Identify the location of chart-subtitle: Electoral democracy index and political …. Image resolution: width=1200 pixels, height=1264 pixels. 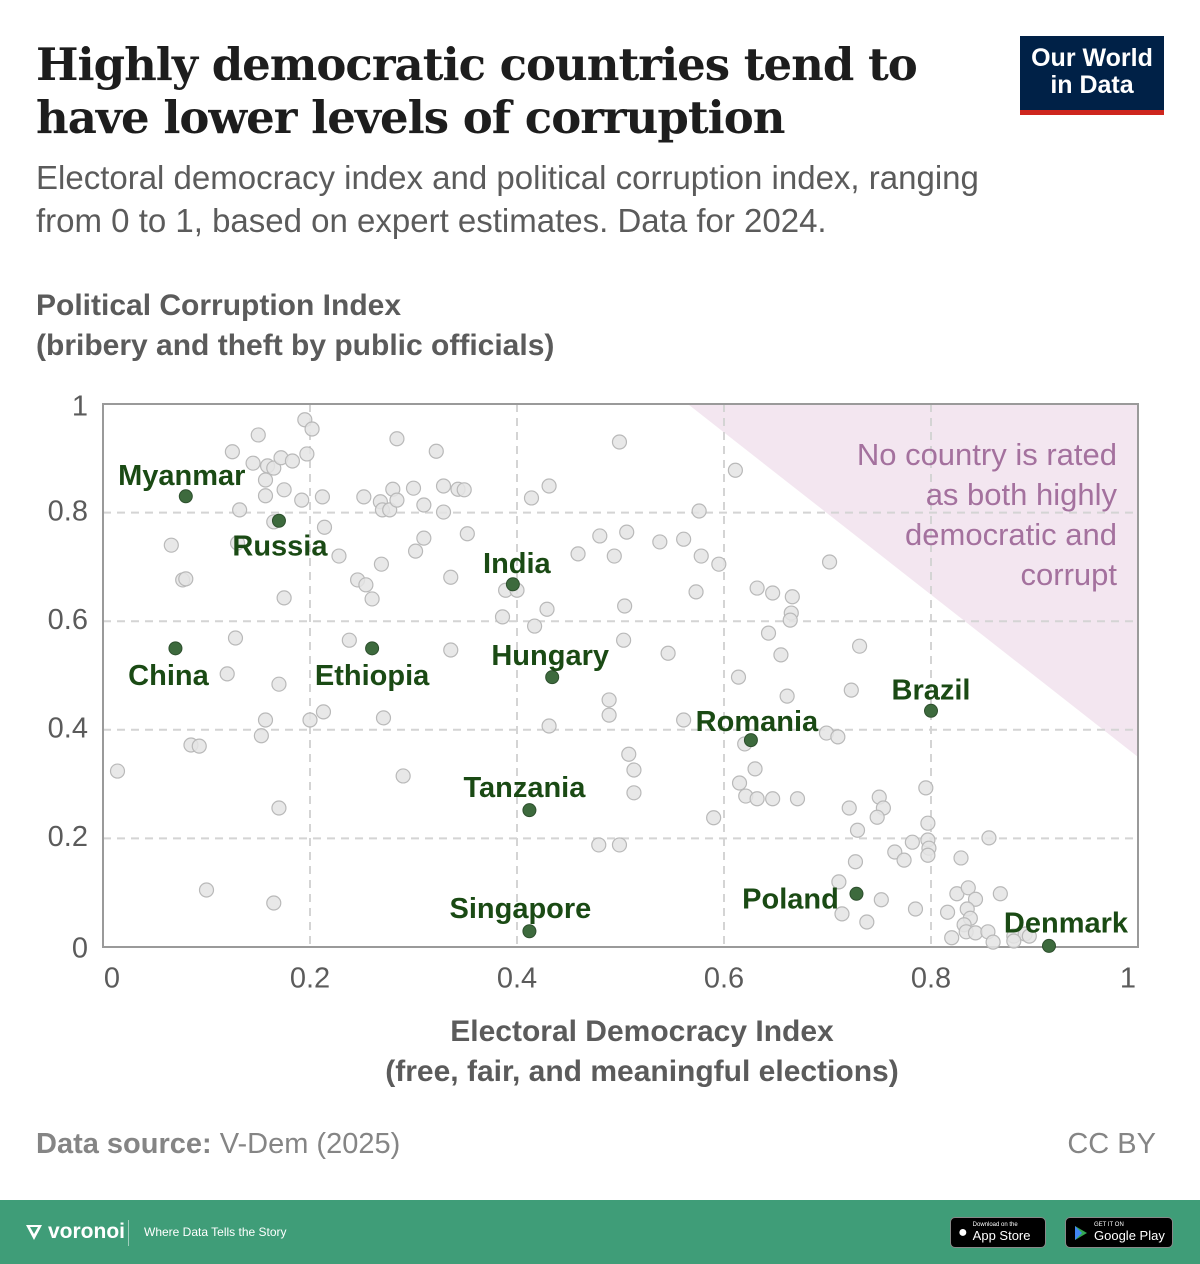
(507, 199).